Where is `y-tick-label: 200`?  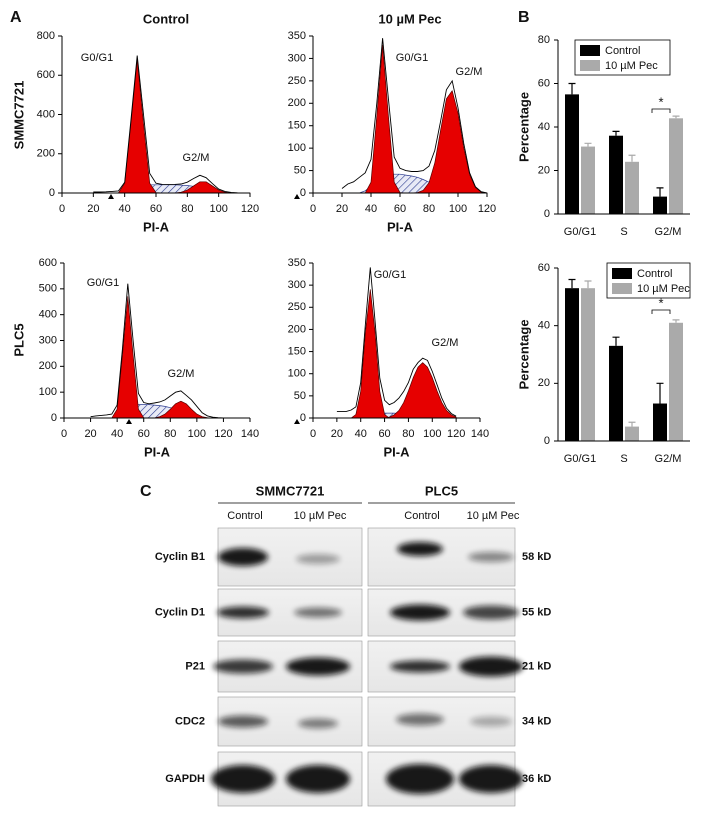 y-tick-label: 200 is located at coordinates (297, 329).